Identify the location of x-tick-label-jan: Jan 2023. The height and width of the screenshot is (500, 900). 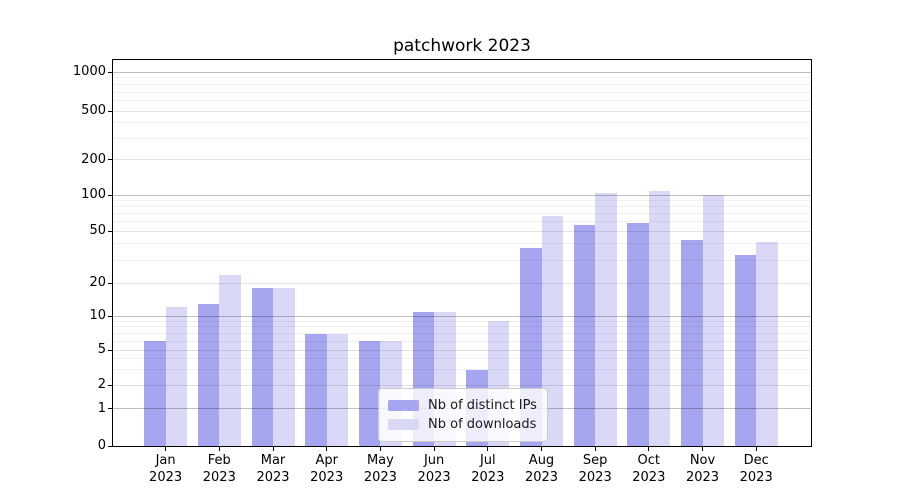
(166, 469).